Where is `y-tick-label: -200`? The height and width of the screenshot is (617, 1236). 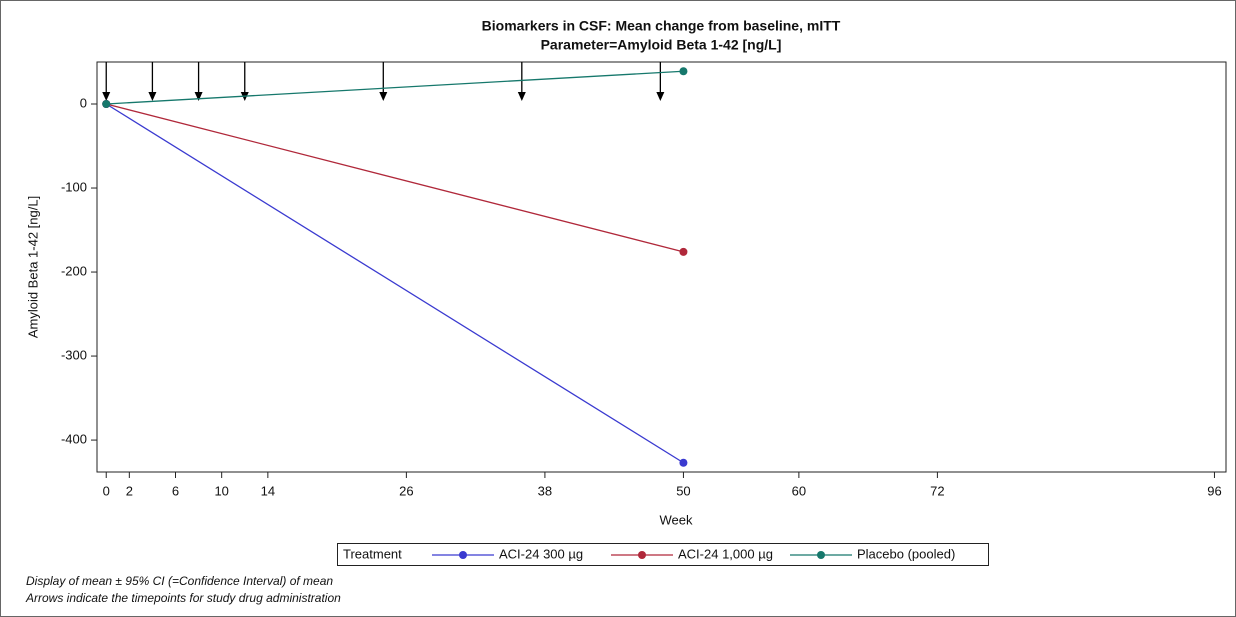 y-tick-label: -200 is located at coordinates (74, 270).